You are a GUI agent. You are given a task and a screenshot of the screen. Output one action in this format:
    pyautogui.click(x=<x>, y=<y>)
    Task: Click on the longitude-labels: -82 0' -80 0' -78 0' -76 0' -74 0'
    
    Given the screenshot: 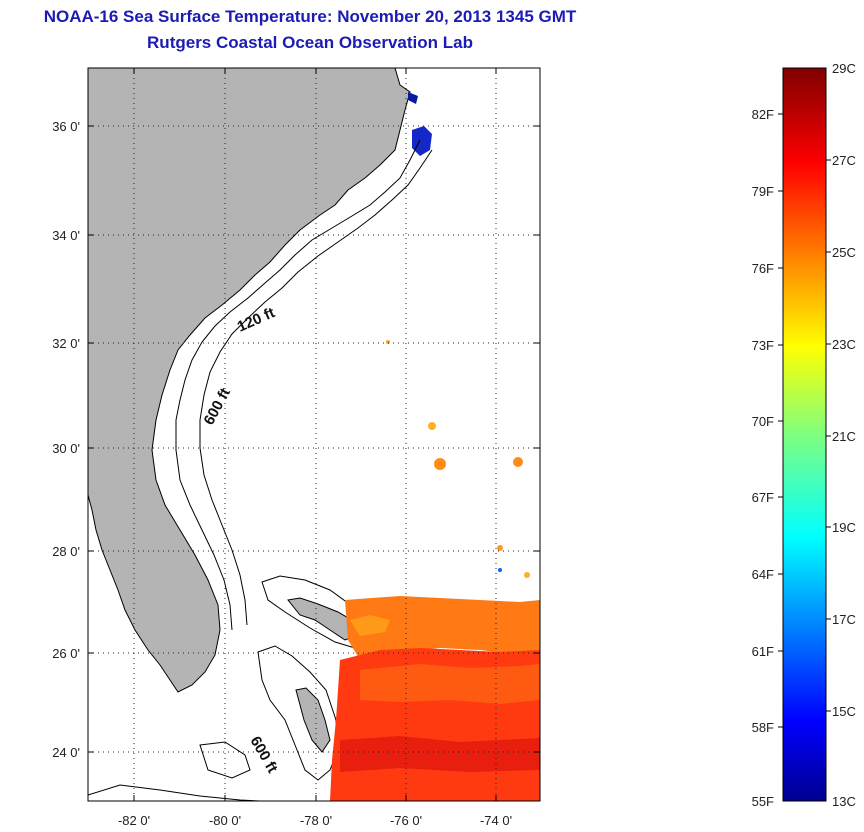 What is the action you would take?
    pyautogui.click(x=315, y=820)
    